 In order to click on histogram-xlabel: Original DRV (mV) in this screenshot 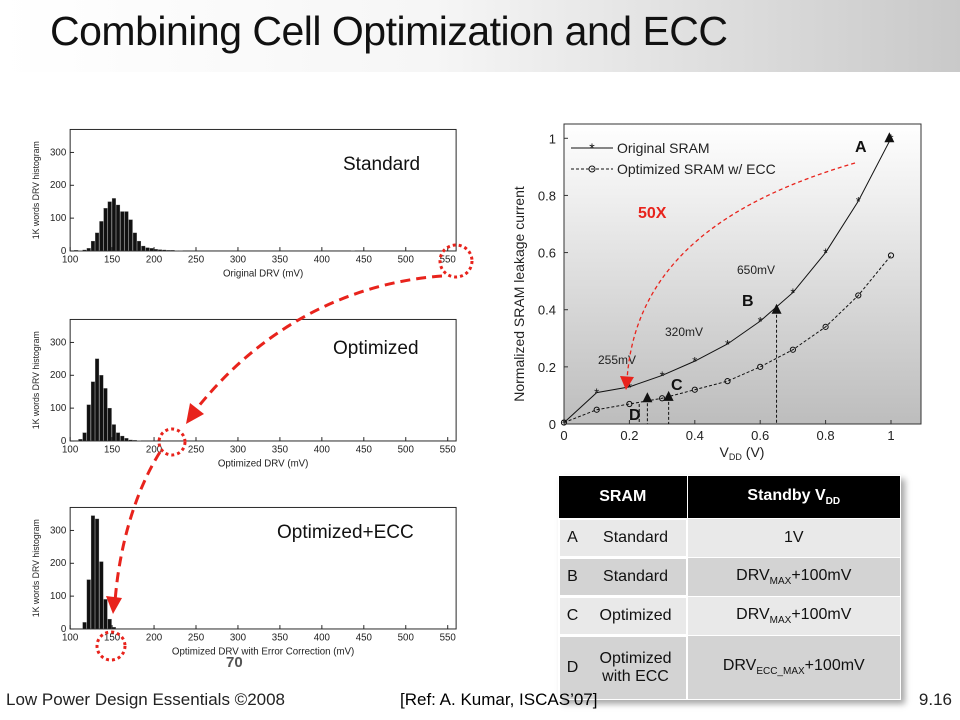, I will do `click(263, 273)`.